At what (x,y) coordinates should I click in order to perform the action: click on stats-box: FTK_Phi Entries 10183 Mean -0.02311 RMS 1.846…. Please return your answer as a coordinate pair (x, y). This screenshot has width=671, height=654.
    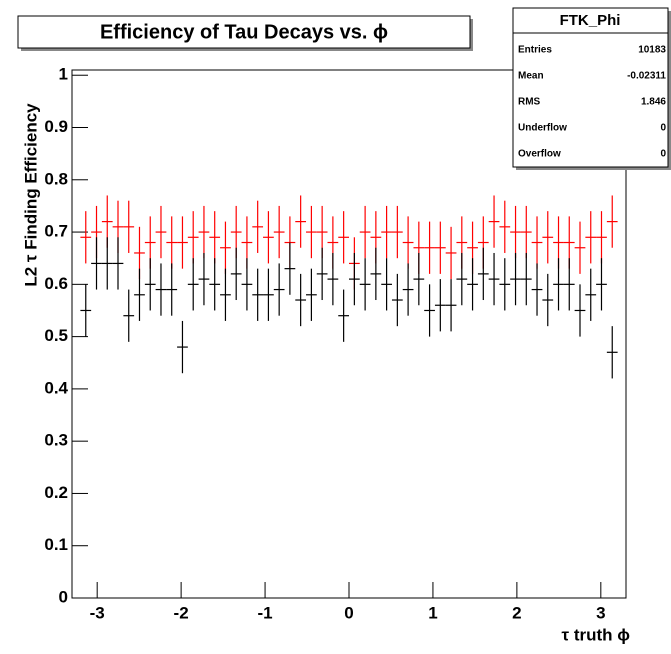
    Looking at the image, I should click on (591, 88).